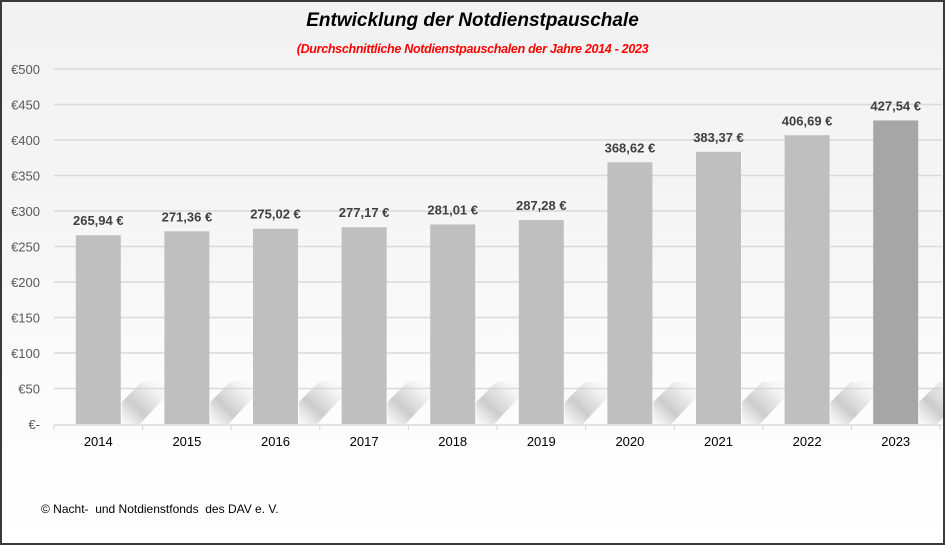  I want to click on bar-2014, so click(98, 329).